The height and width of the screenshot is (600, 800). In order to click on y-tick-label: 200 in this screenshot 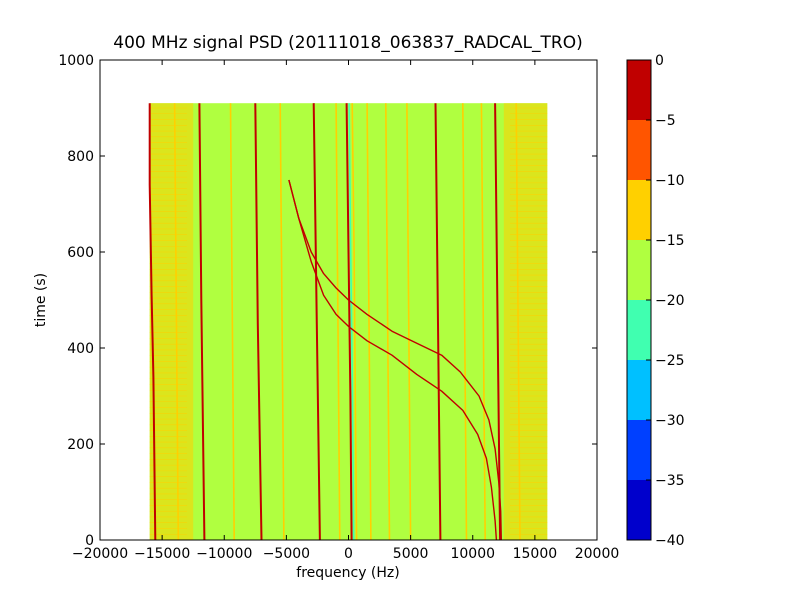, I will do `click(80, 445)`.